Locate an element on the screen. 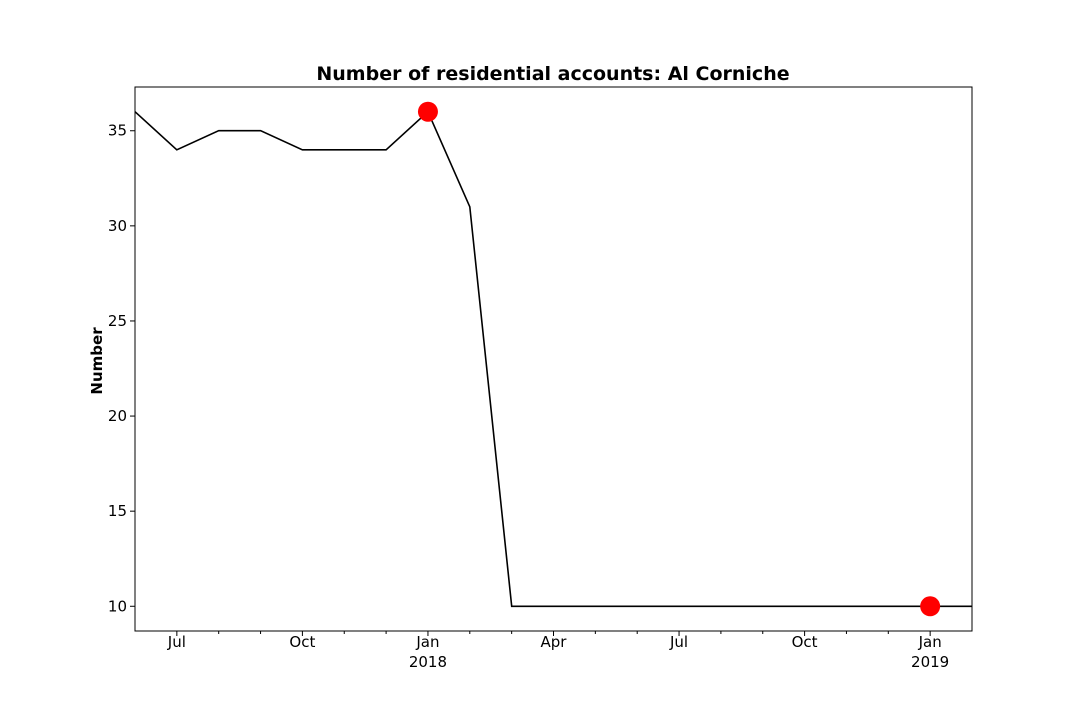  y-tick-label: 30 is located at coordinates (117, 226).